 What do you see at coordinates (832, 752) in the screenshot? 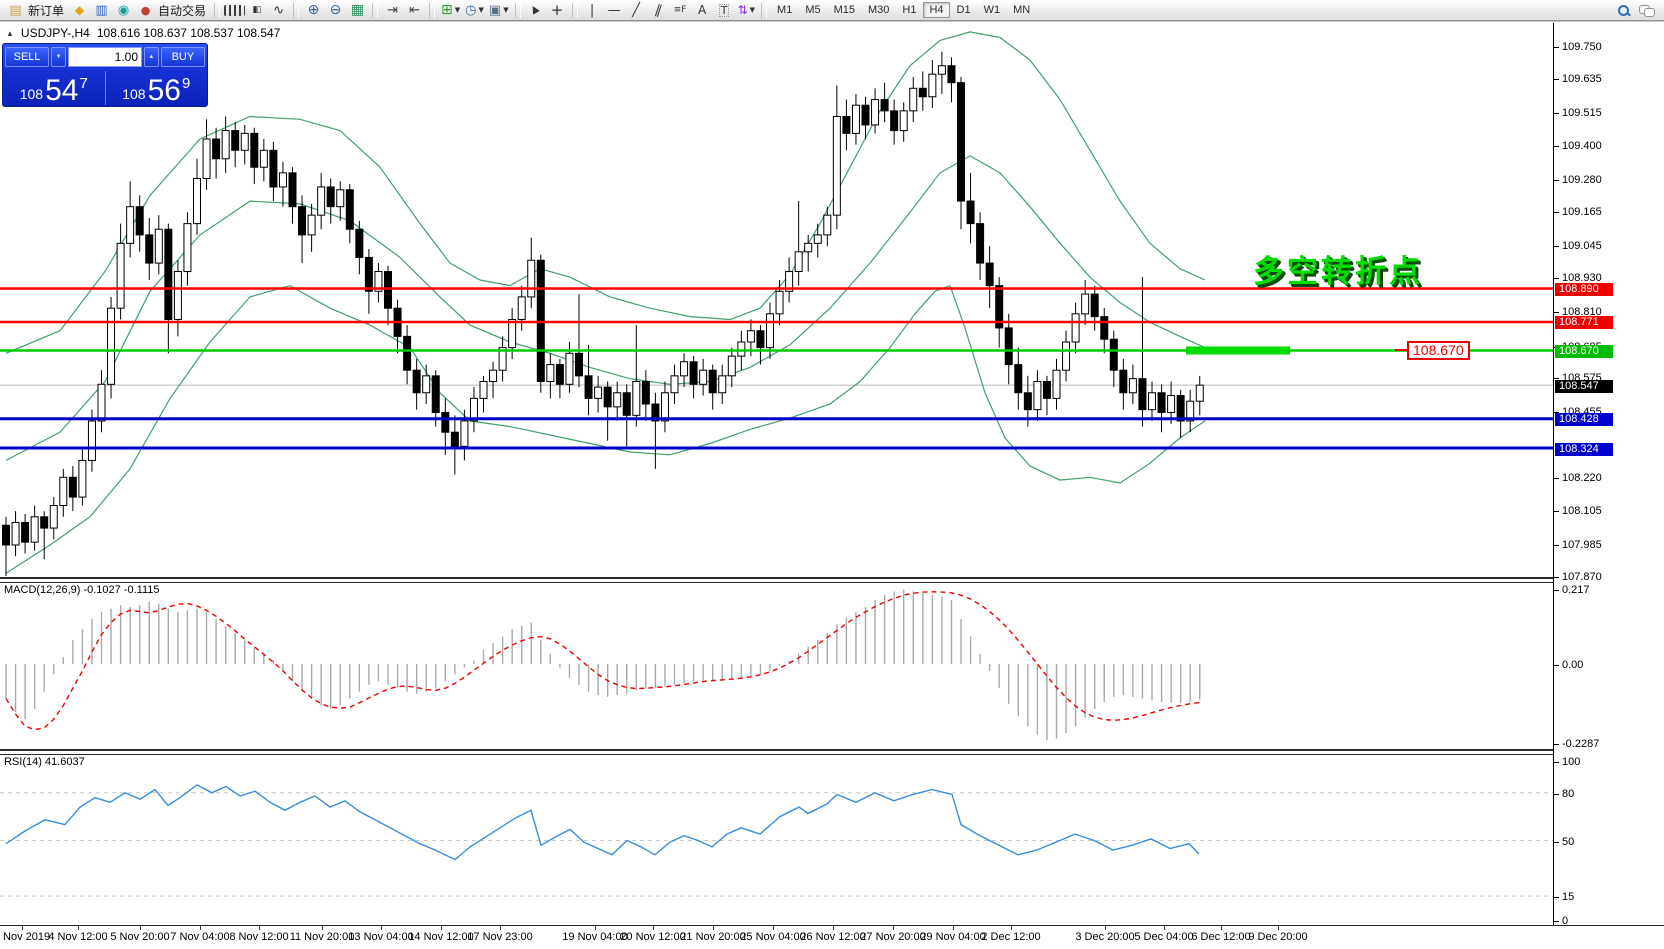
I see `rsi-panel-separator` at bounding box center [832, 752].